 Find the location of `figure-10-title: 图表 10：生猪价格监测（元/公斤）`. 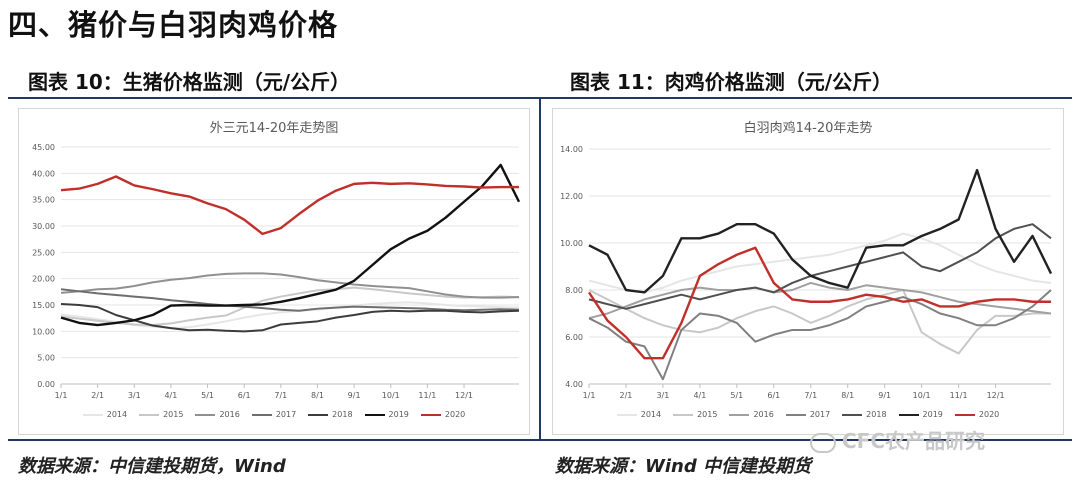

figure-10-title: 图表 10：生猪价格监测（元/公斤） is located at coordinates (189, 82).